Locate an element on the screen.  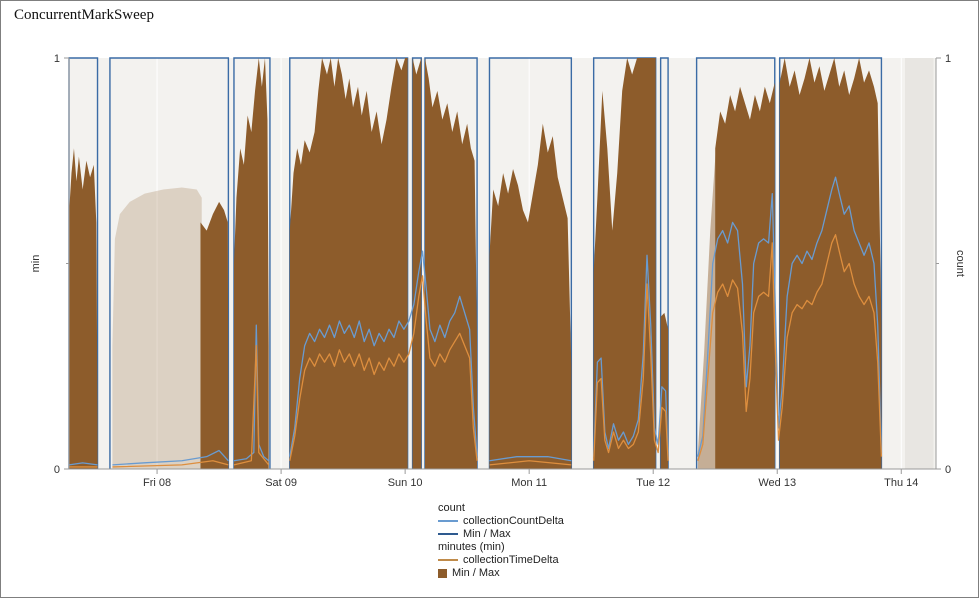
legend-item-label: collectionTimeDelta is located at coordinates (511, 560).